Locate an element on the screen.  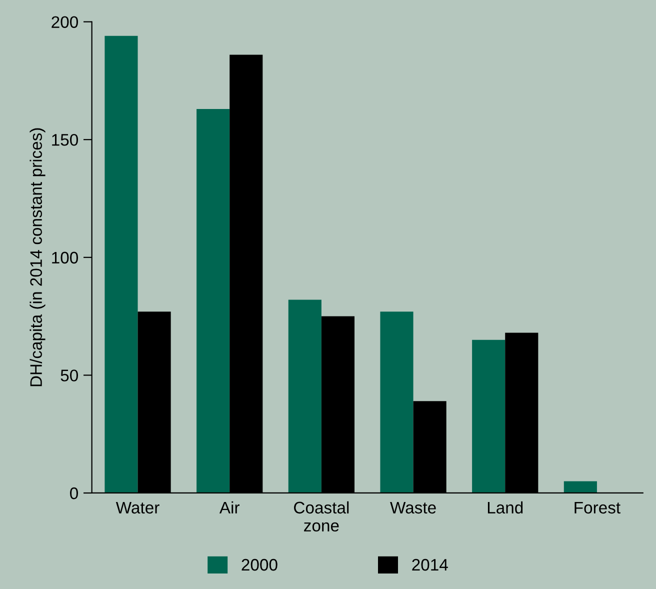
x-tick-label: Coastal zone is located at coordinates (321, 516).